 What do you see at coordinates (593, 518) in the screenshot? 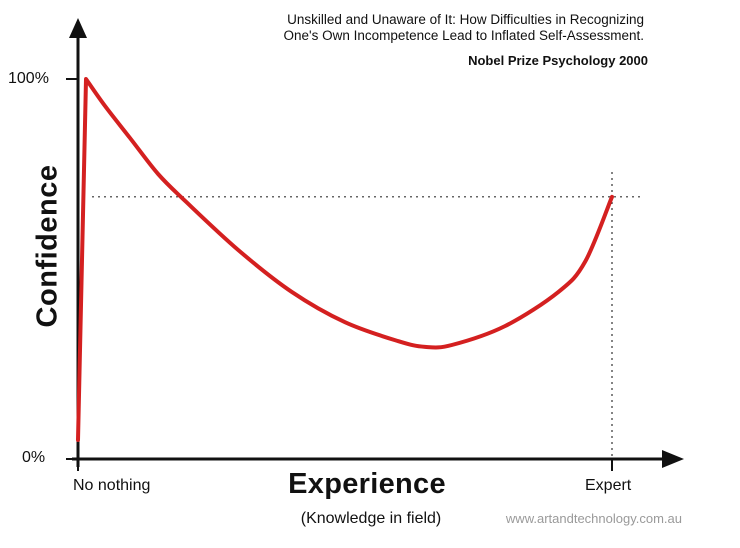
I see `source-credit: www.artandtechnology.com.au` at bounding box center [593, 518].